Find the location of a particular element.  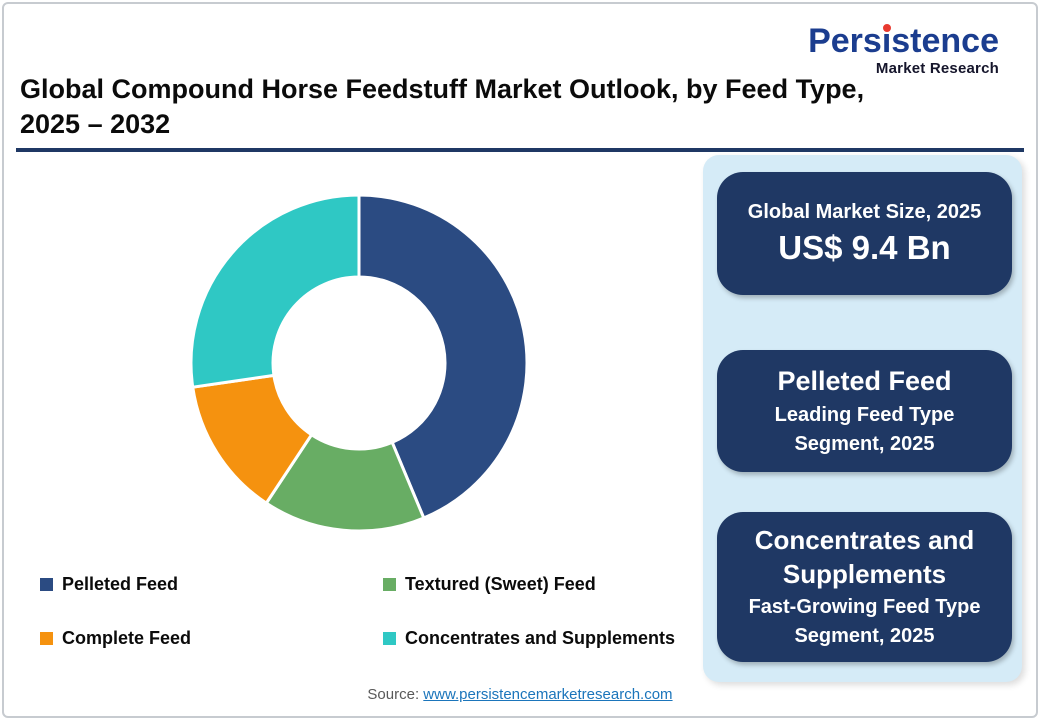

logo-wordmark: Persistence is located at coordinates (903, 41).